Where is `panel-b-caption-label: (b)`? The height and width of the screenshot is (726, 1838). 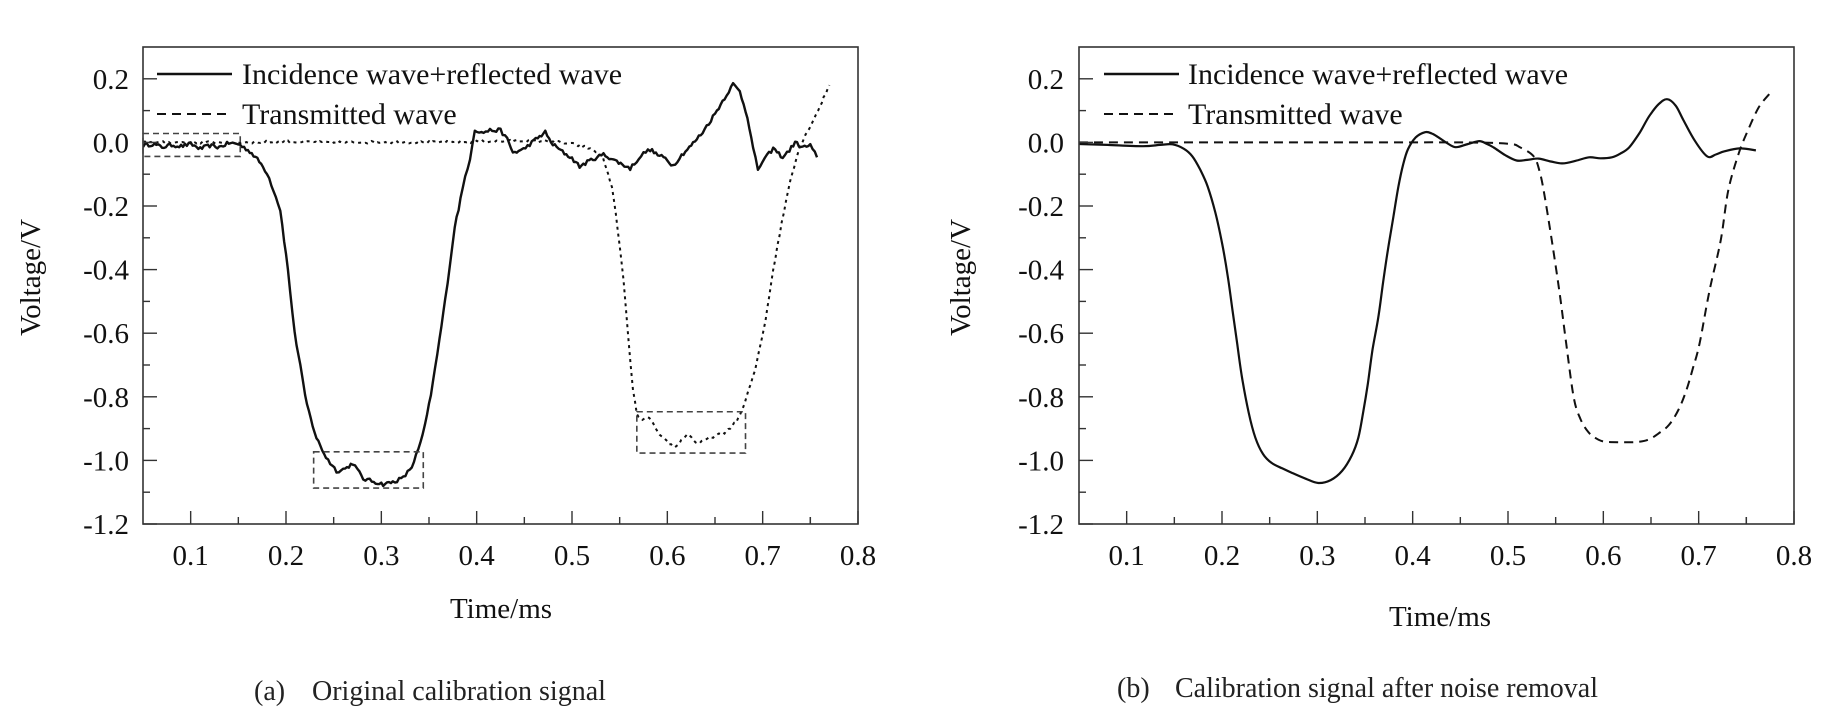 panel-b-caption-label: (b) is located at coordinates (1133, 688).